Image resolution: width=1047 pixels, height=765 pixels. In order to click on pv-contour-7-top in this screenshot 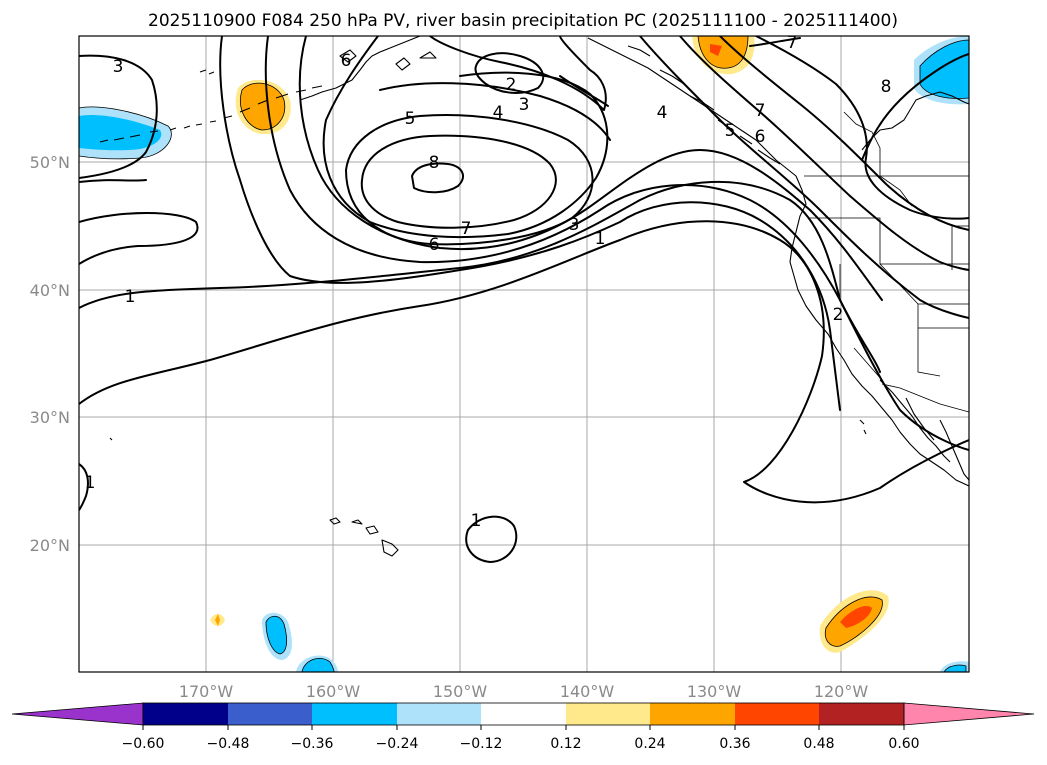, I will do `click(775, 42)`.